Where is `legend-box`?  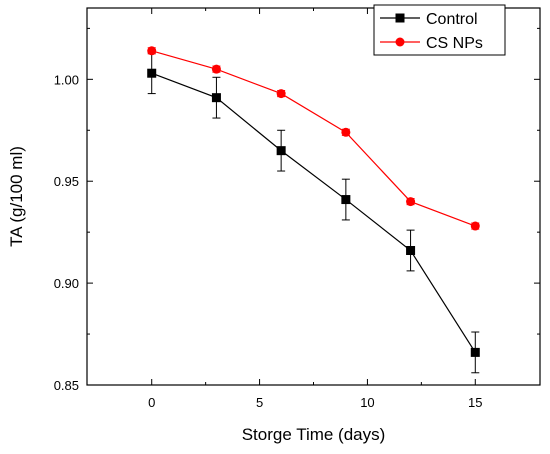
legend-box is located at coordinates (439, 30).